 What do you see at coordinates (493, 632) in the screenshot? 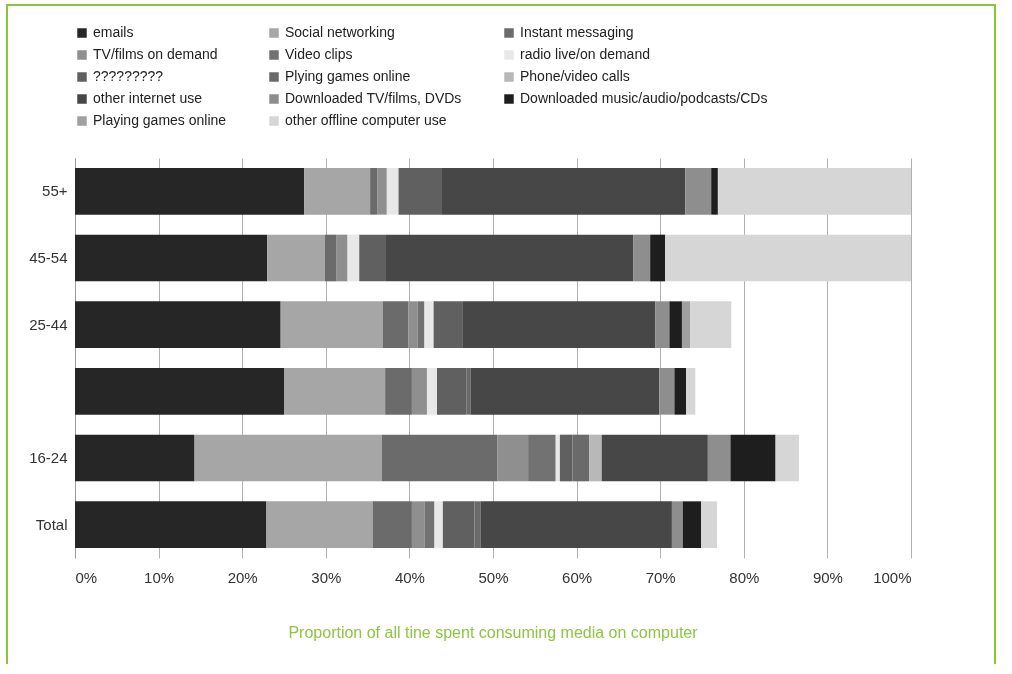
I see `text: Proportion of all tine spent consuming media on computer` at bounding box center [493, 632].